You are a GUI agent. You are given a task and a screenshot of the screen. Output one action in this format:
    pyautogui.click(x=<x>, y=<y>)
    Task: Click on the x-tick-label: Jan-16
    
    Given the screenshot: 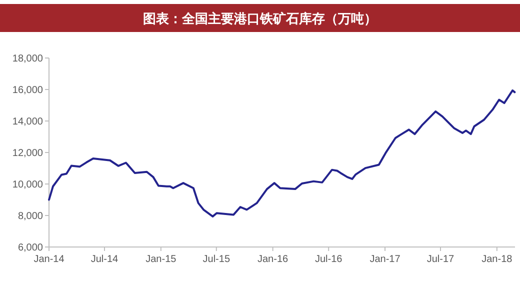 What is the action you would take?
    pyautogui.click(x=273, y=259)
    